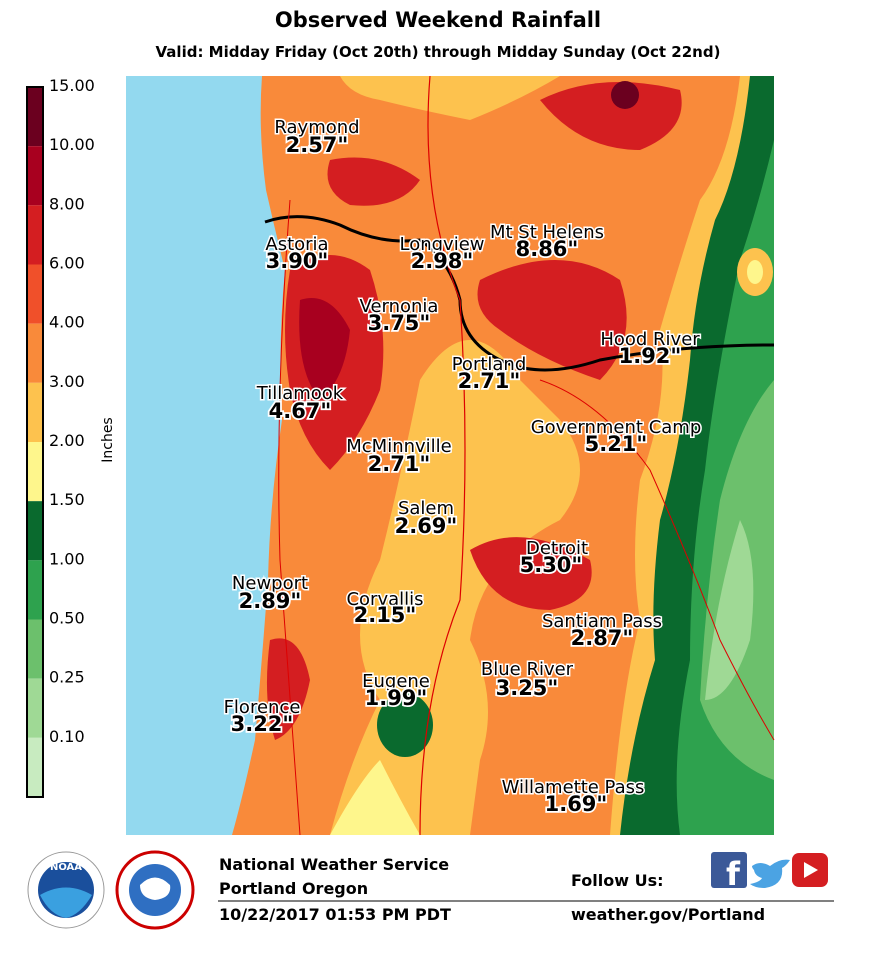 The height and width of the screenshot is (961, 874). I want to click on facebook-icon: f, so click(729, 872).